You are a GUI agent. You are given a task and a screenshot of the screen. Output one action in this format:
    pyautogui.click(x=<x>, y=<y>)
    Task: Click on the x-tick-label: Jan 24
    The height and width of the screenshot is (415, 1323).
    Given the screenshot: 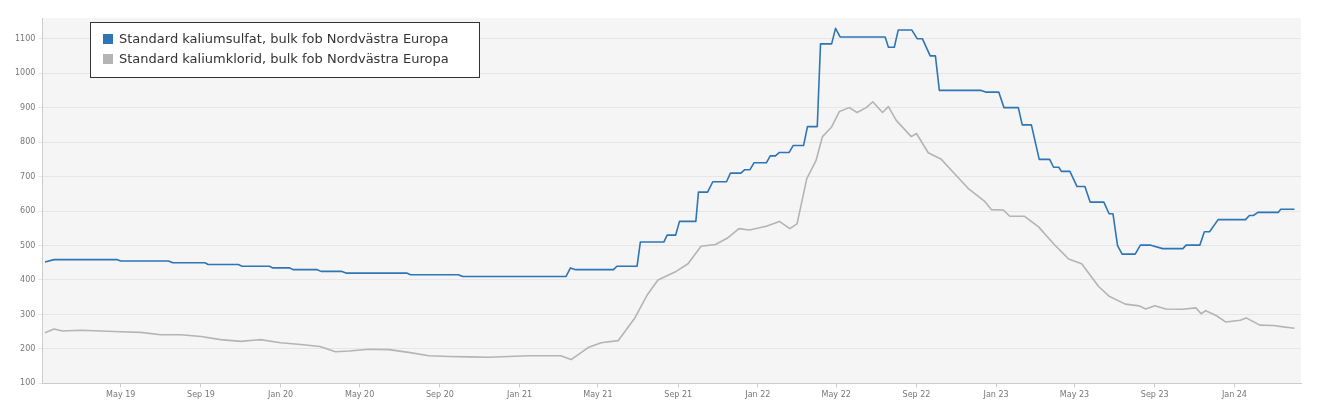 What is the action you would take?
    pyautogui.click(x=1233, y=395)
    